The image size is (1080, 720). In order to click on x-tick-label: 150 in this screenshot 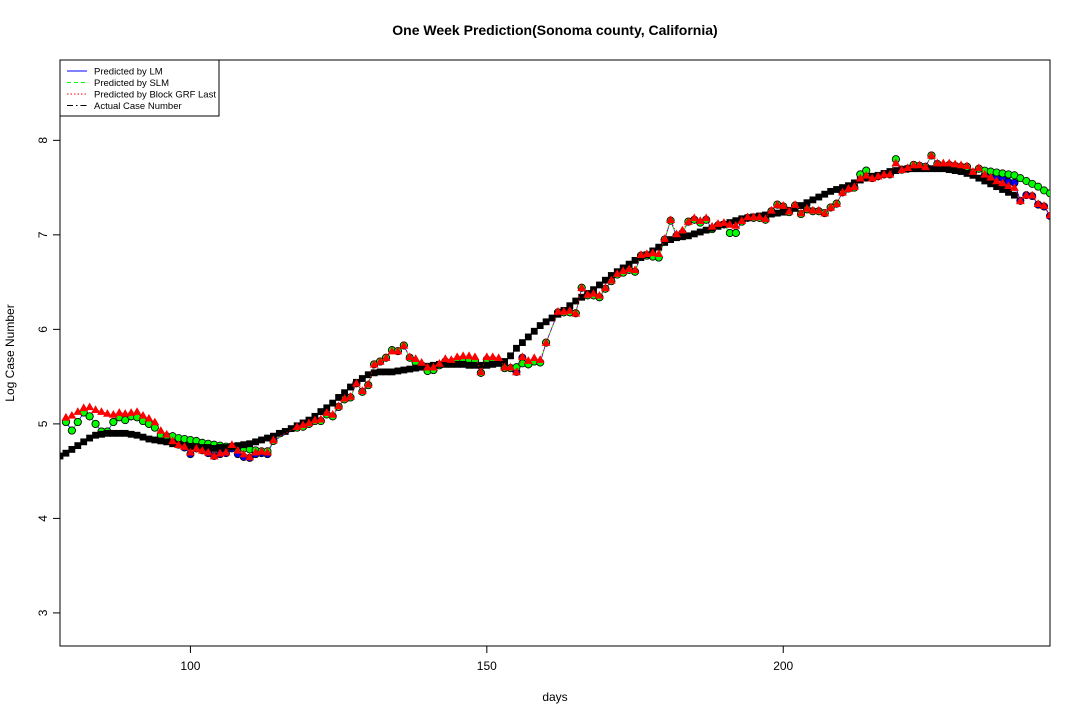, I will do `click(487, 666)`.